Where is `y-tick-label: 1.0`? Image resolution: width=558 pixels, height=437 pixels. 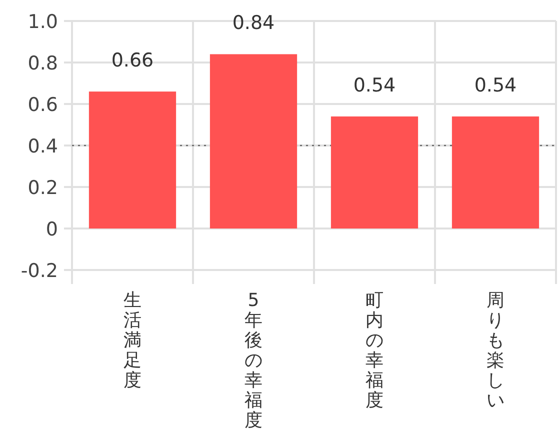
y-tick-label: 1.0 is located at coordinates (43, 22).